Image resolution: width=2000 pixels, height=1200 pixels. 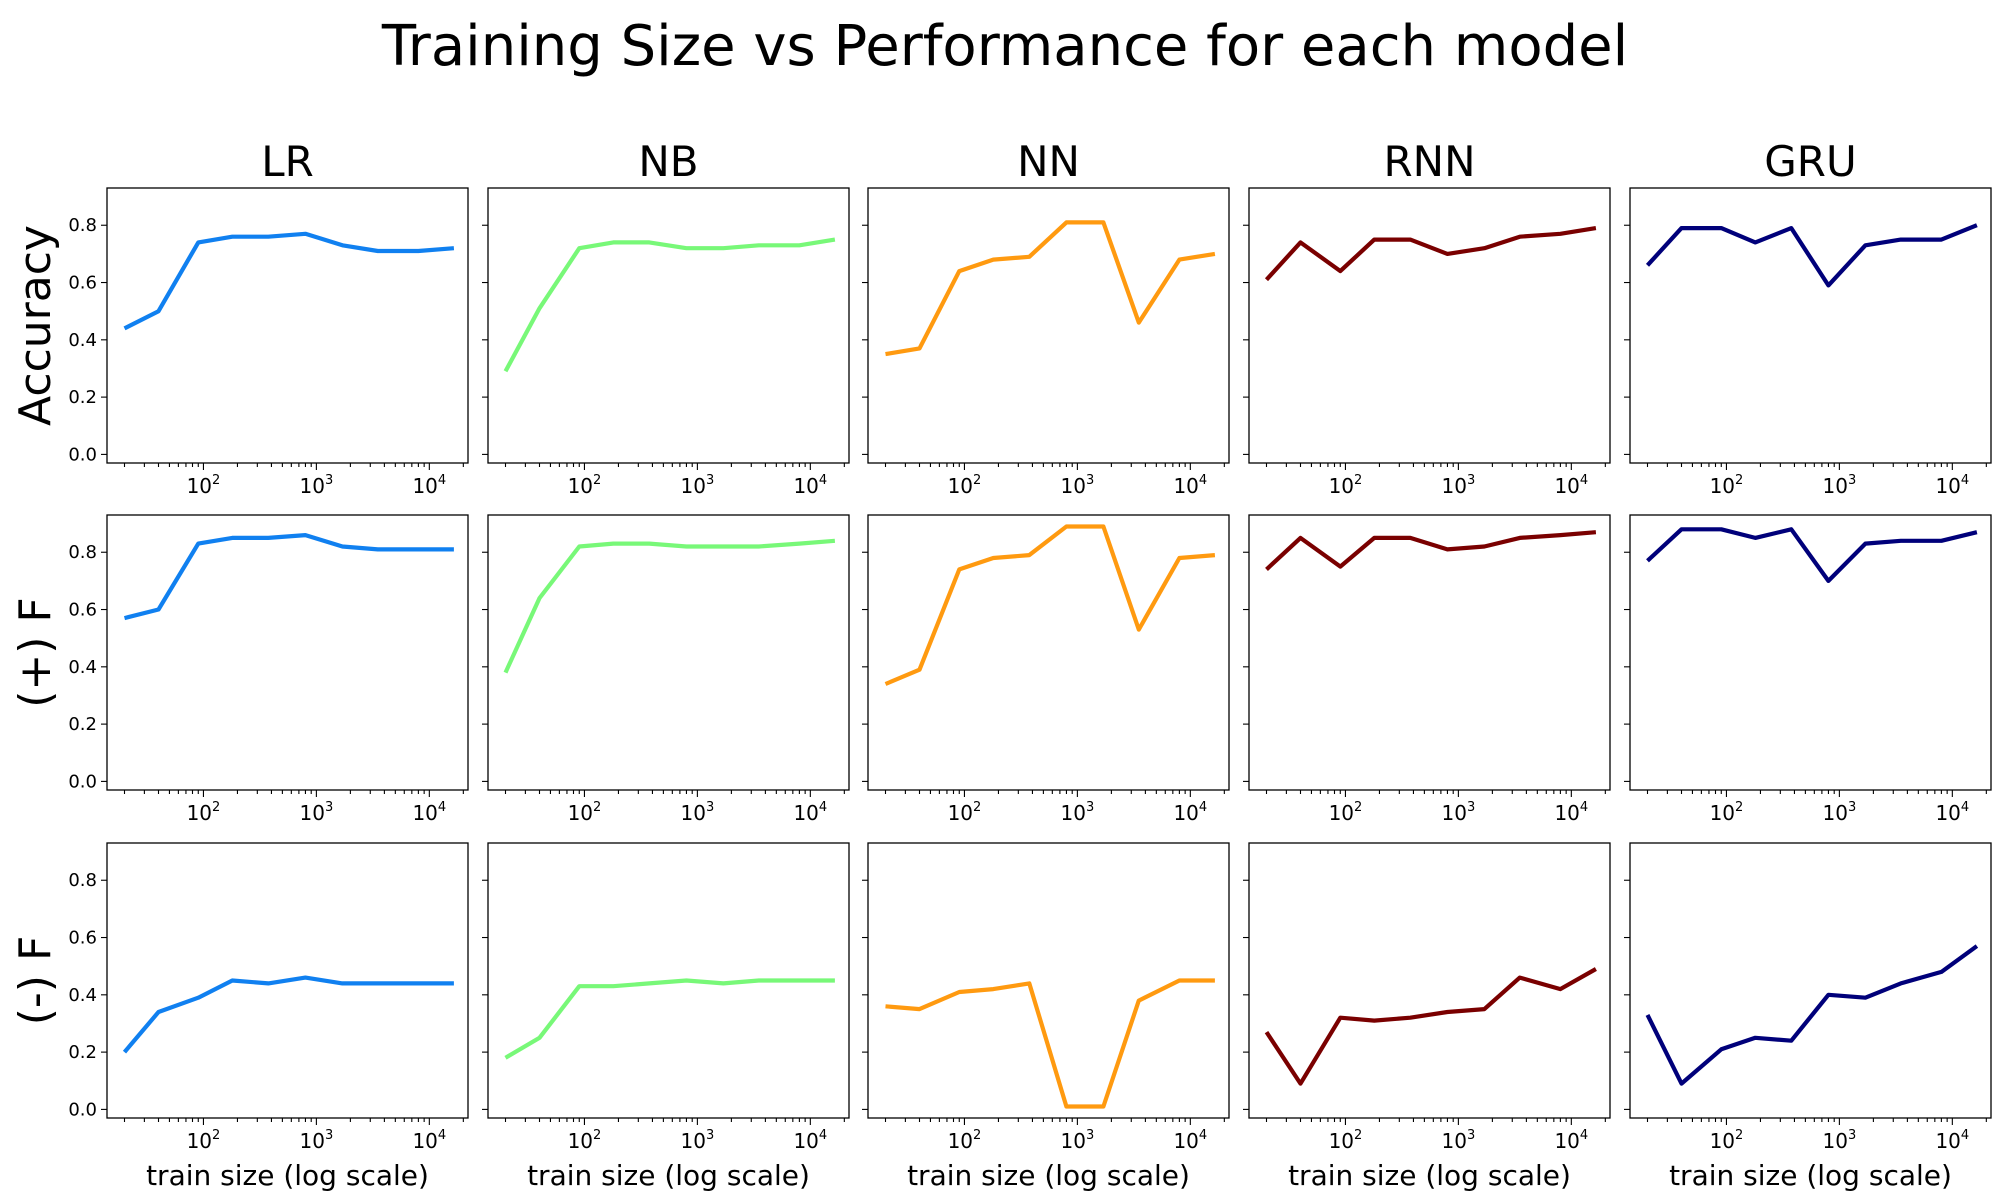 I want to click on column-title-nn: NN, so click(x=1048, y=161).